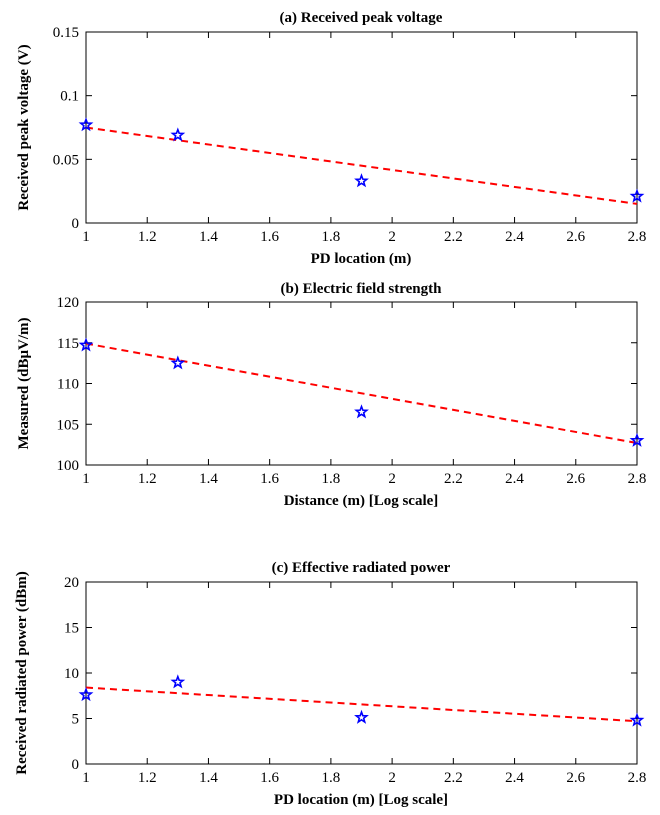  I want to click on x-tick-label-b: 2, so click(392, 479).